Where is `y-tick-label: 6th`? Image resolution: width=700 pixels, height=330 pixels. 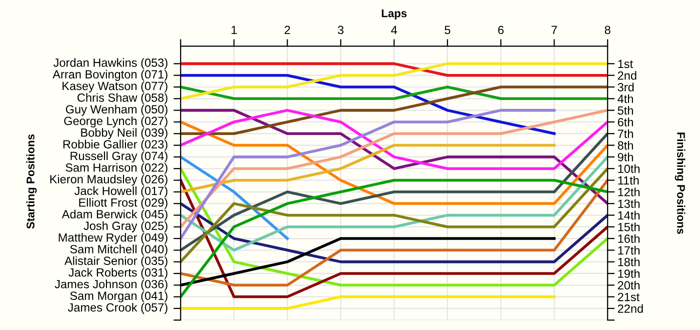
y-tick-label: 6th is located at coordinates (625, 122).